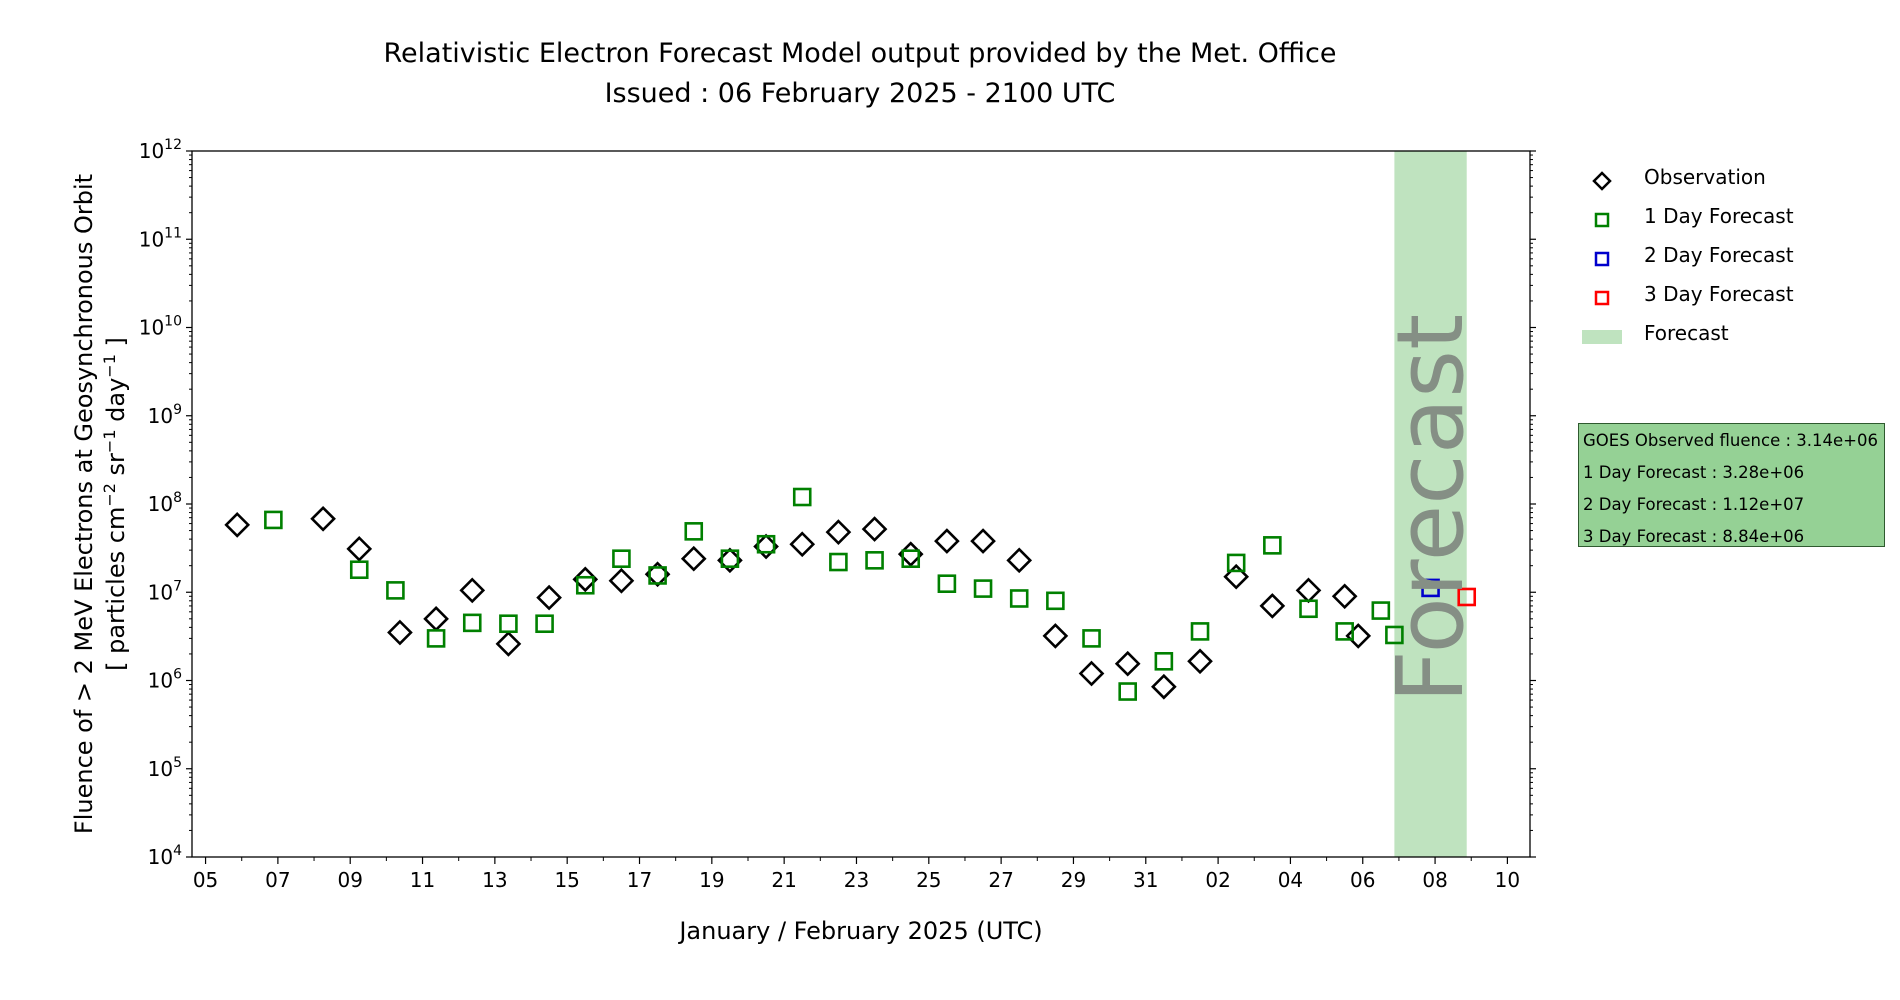 Image resolution: width=1900 pixels, height=1000 pixels. I want to click on y-axis-unit-text: ], so click(116, 345).